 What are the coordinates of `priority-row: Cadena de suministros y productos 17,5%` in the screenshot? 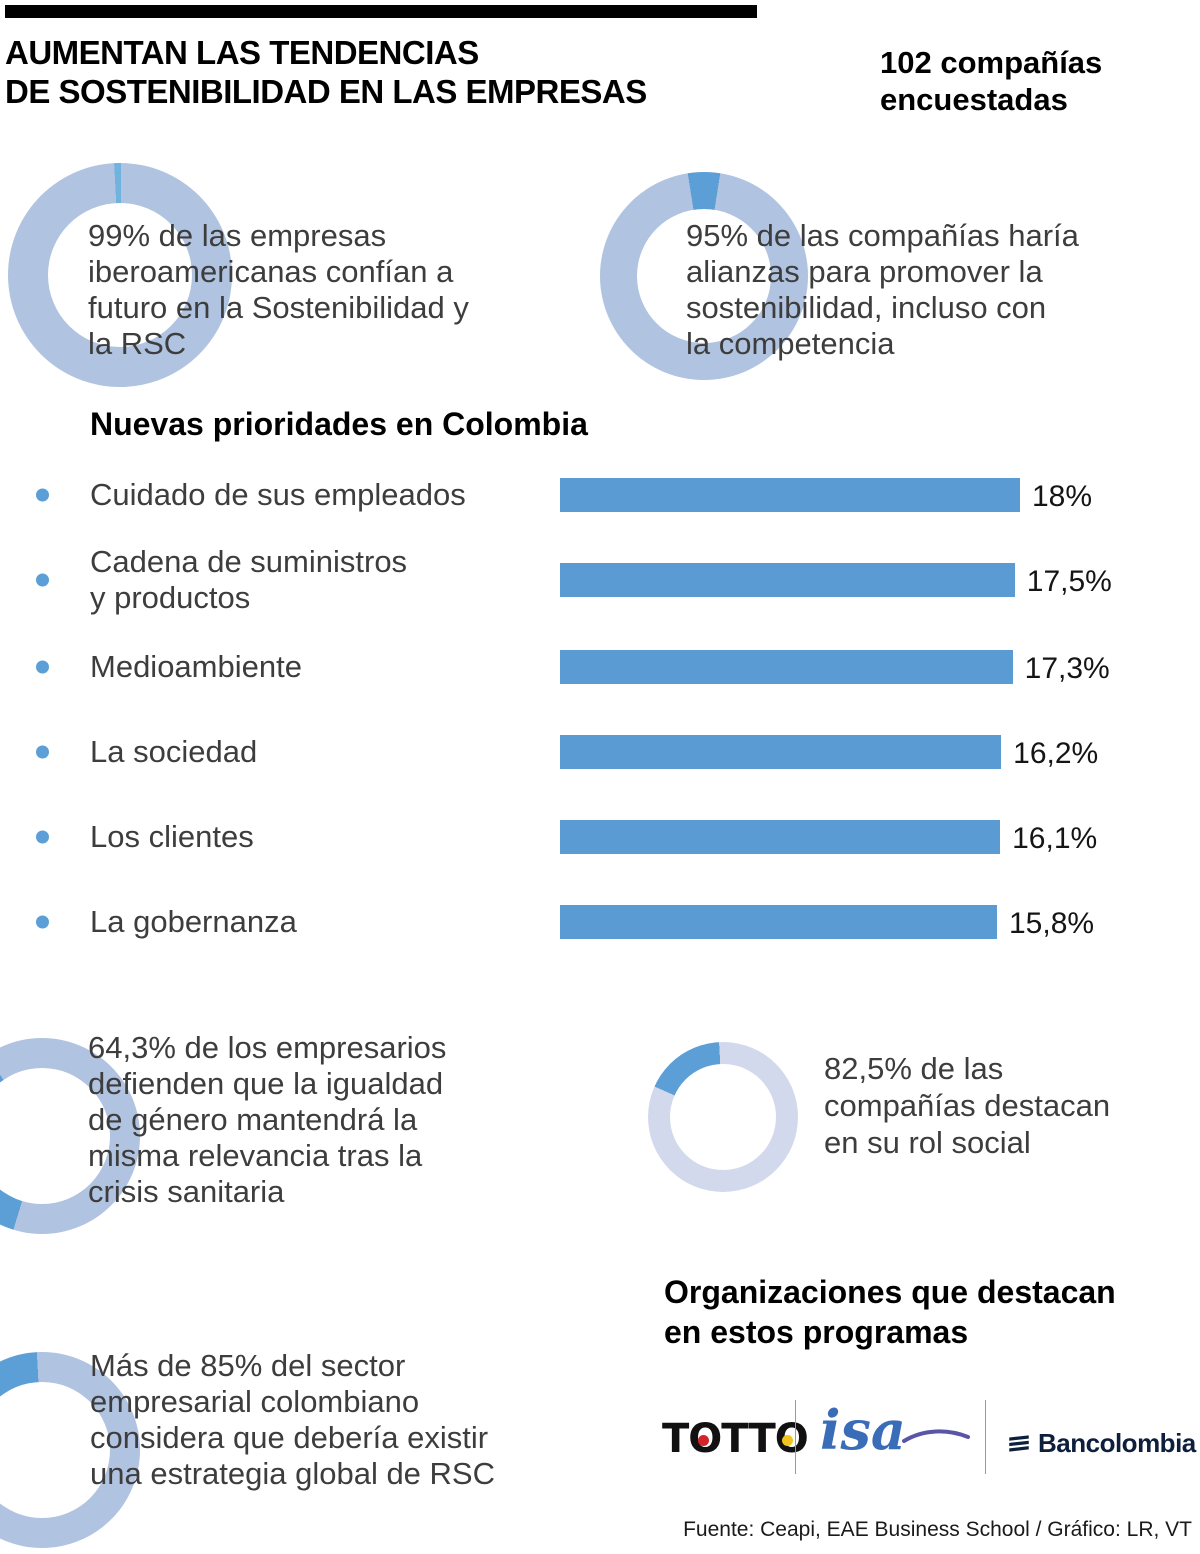 It's located at (600, 579).